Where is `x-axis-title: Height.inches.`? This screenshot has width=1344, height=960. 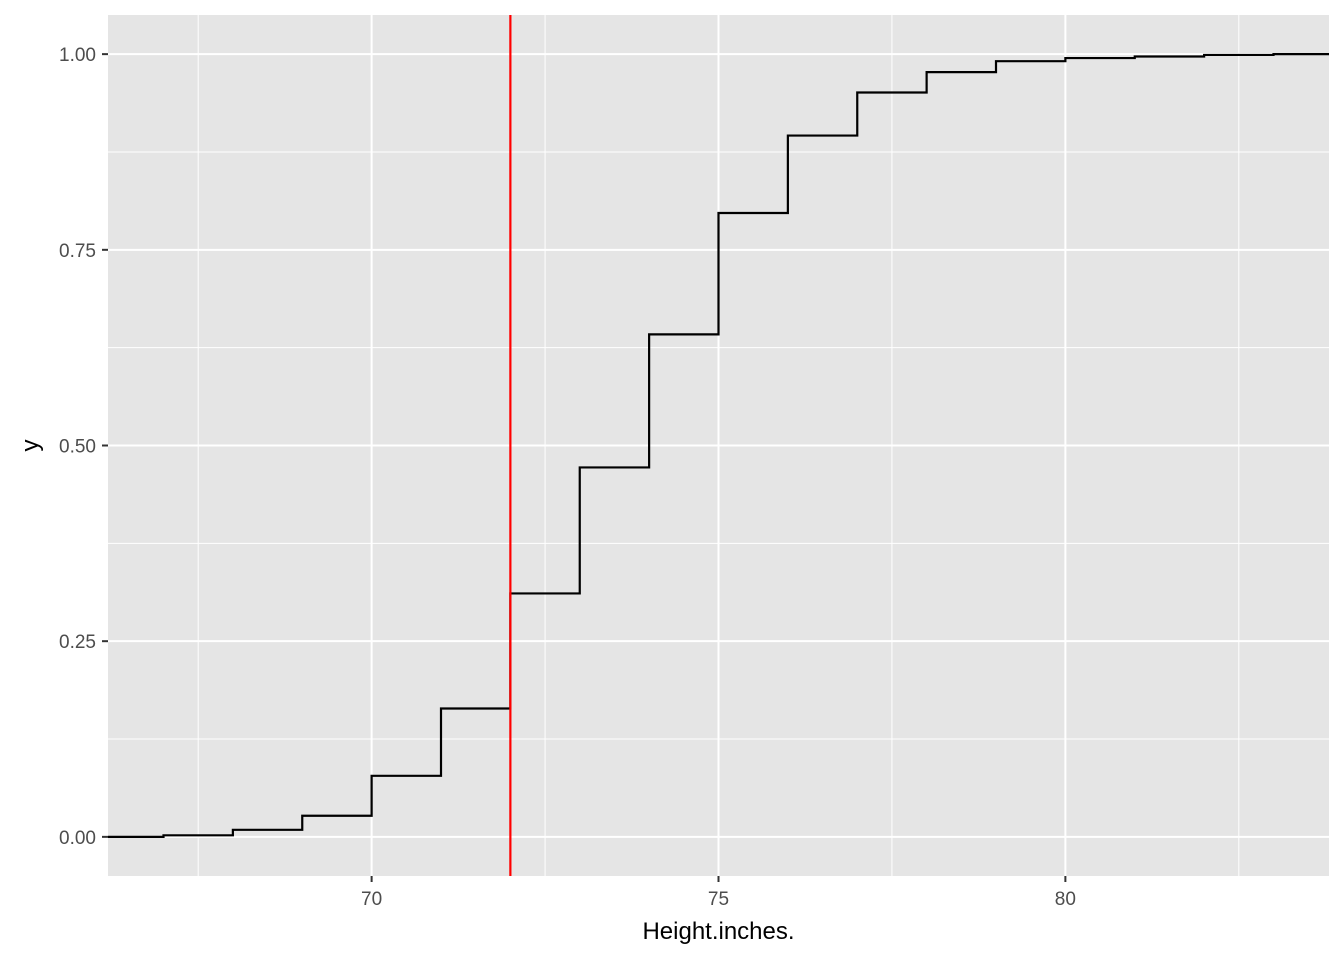
x-axis-title: Height.inches. is located at coordinates (718, 931).